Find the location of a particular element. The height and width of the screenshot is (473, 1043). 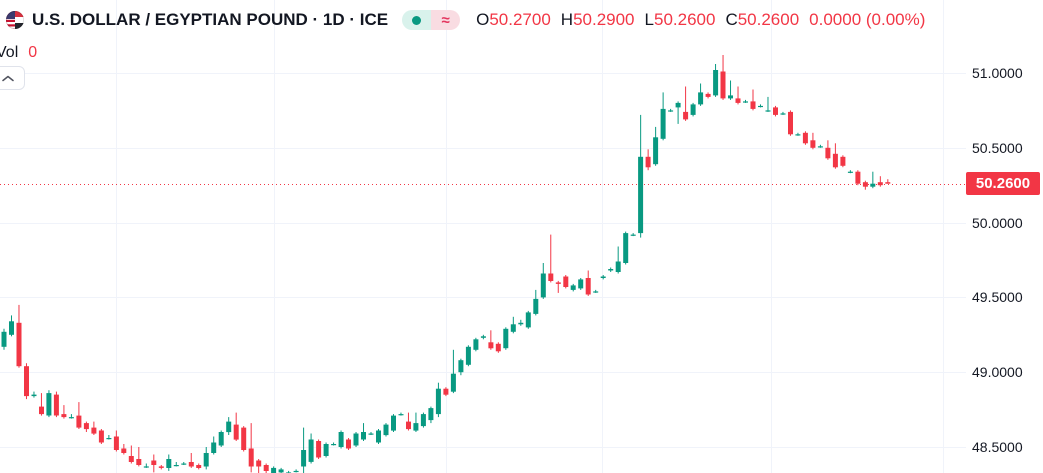

volume-legend: Vol 0 is located at coordinates (18, 53).